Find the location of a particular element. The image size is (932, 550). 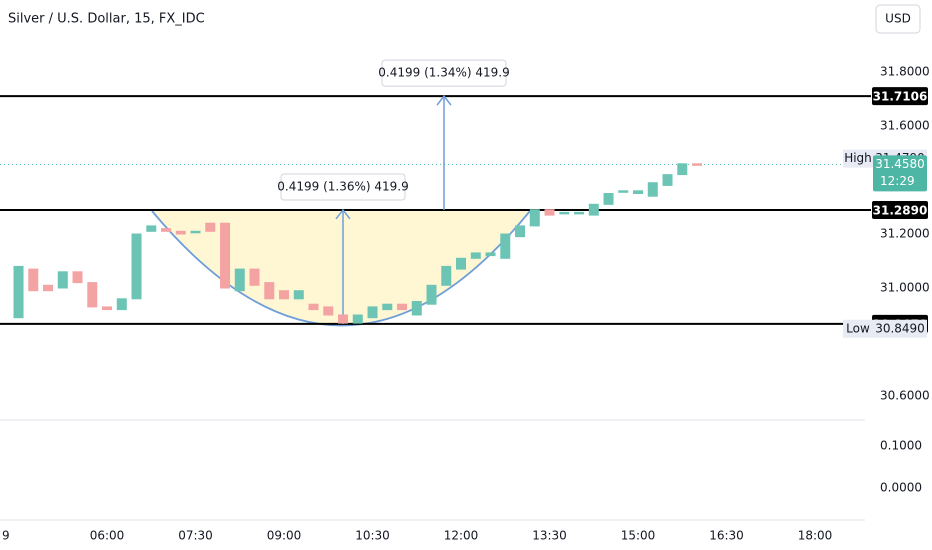

measure-label: 0.4199 (1.36%) 419.9 is located at coordinates (342, 186).